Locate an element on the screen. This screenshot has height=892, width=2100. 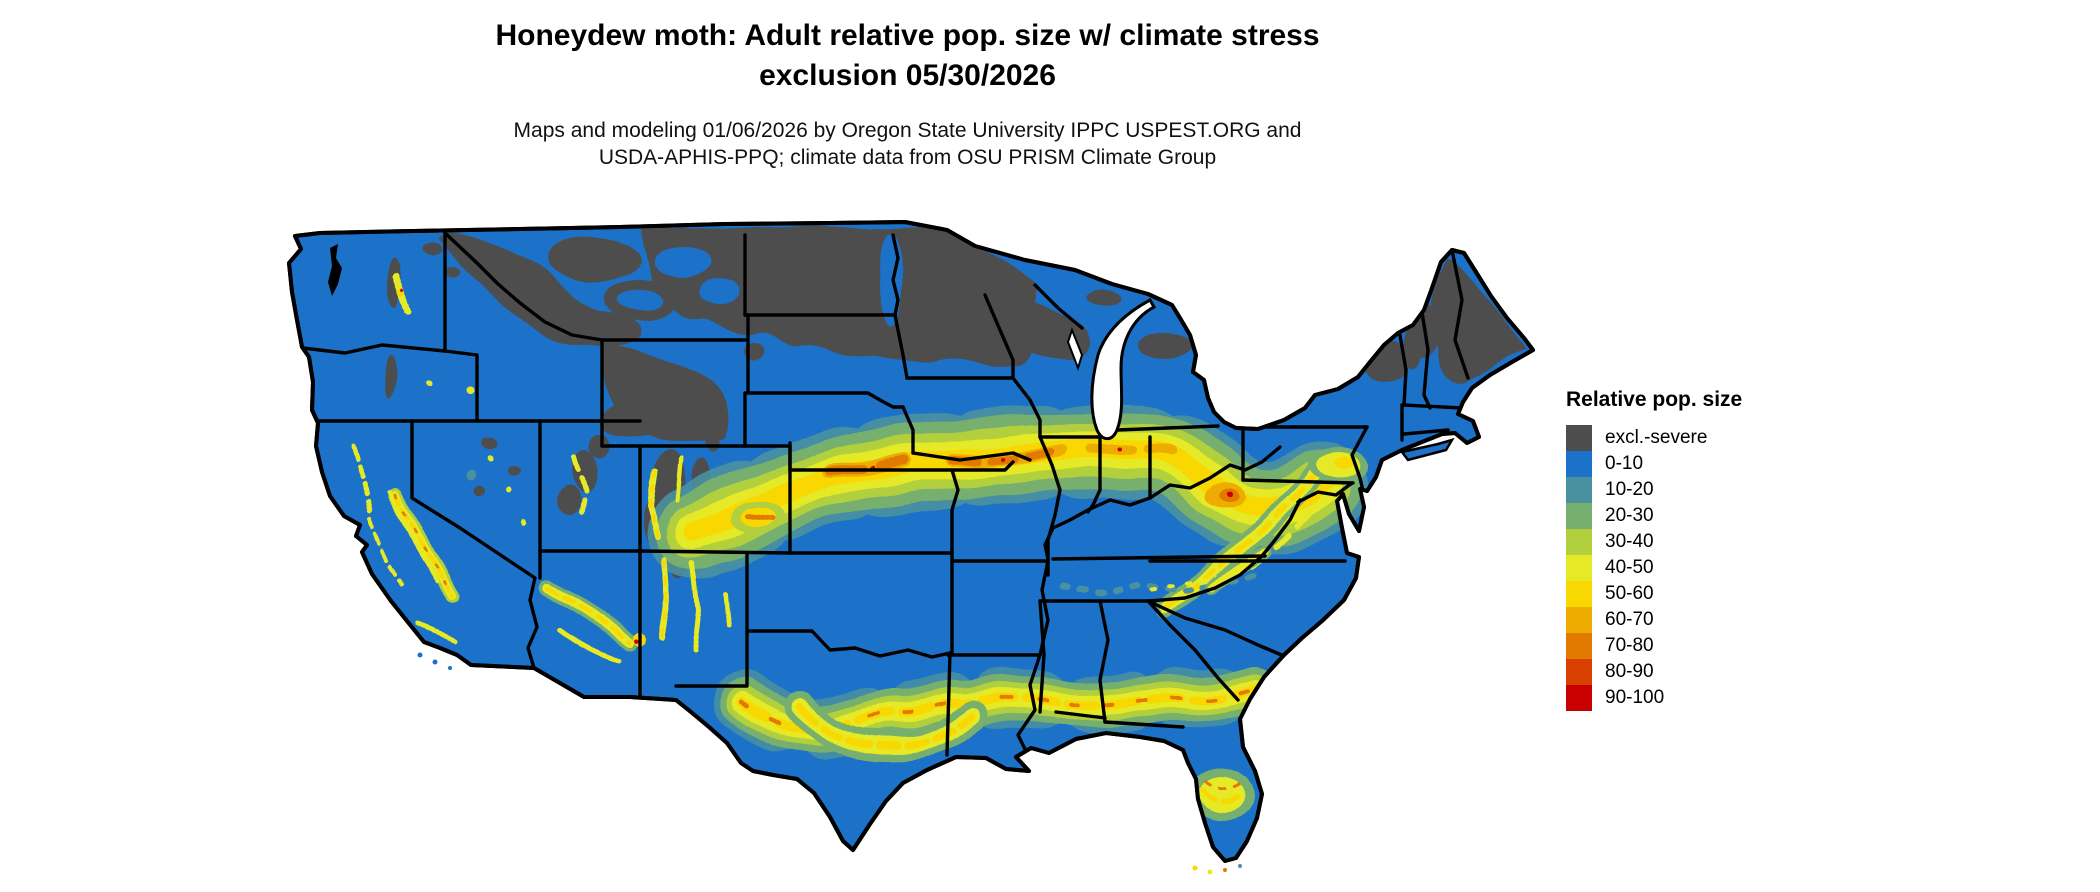
great-lakes is located at coordinates (1111, 369).